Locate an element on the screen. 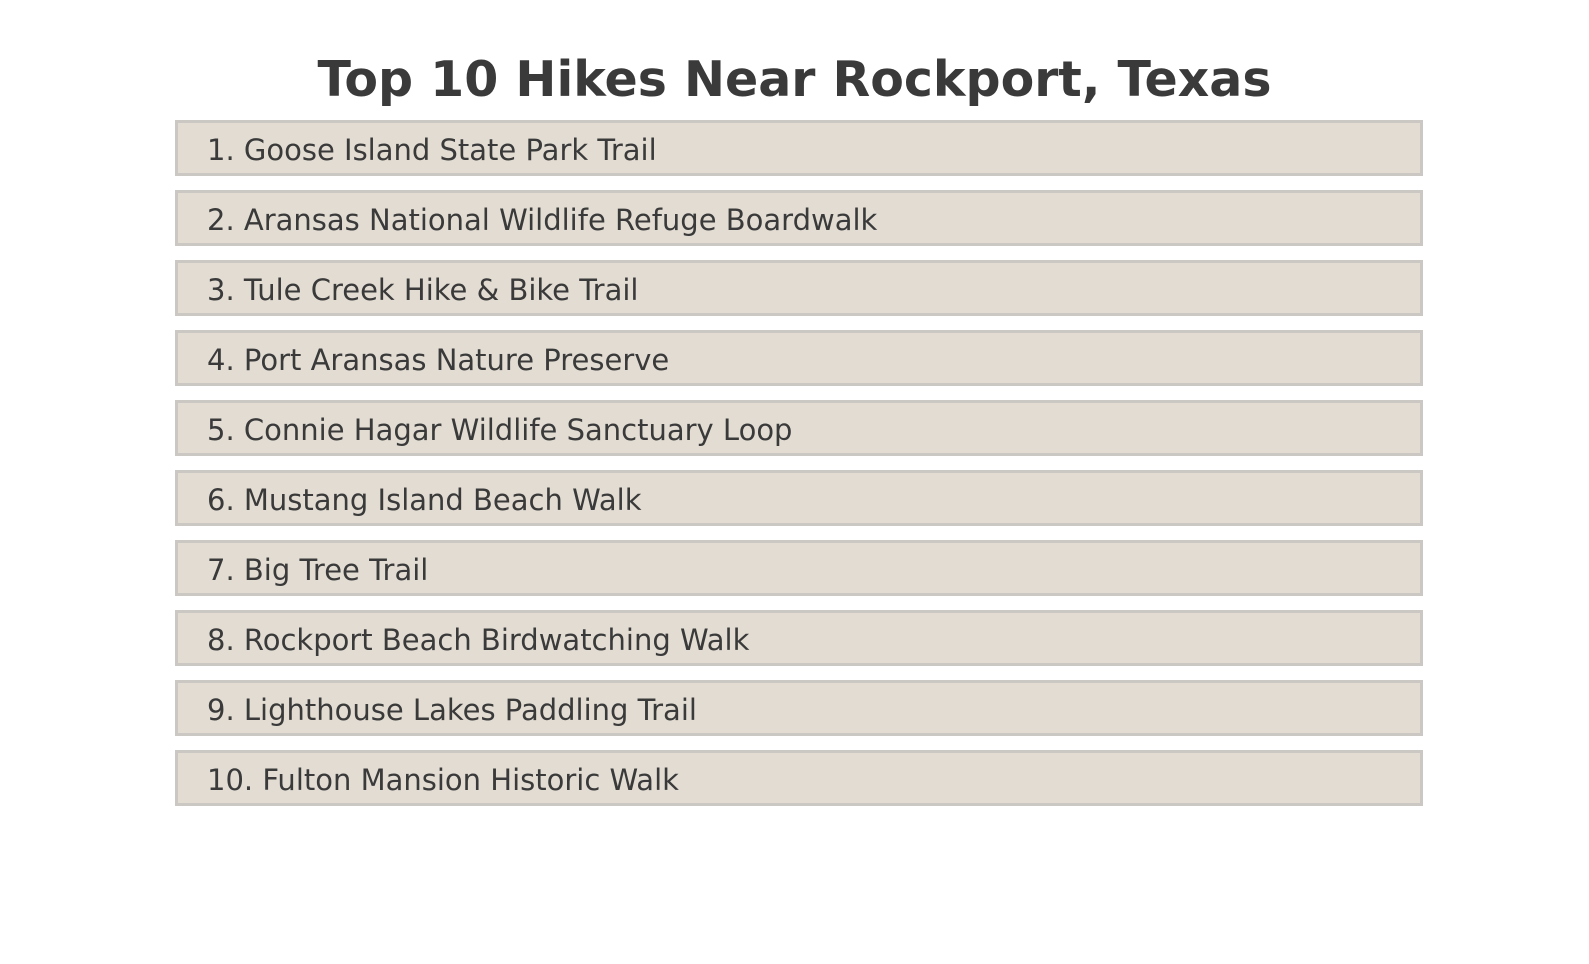 The height and width of the screenshot is (964, 1589). list-item-hike-5: 5. Connie Hagar Wildlife Sanctuary Loop is located at coordinates (799, 428).